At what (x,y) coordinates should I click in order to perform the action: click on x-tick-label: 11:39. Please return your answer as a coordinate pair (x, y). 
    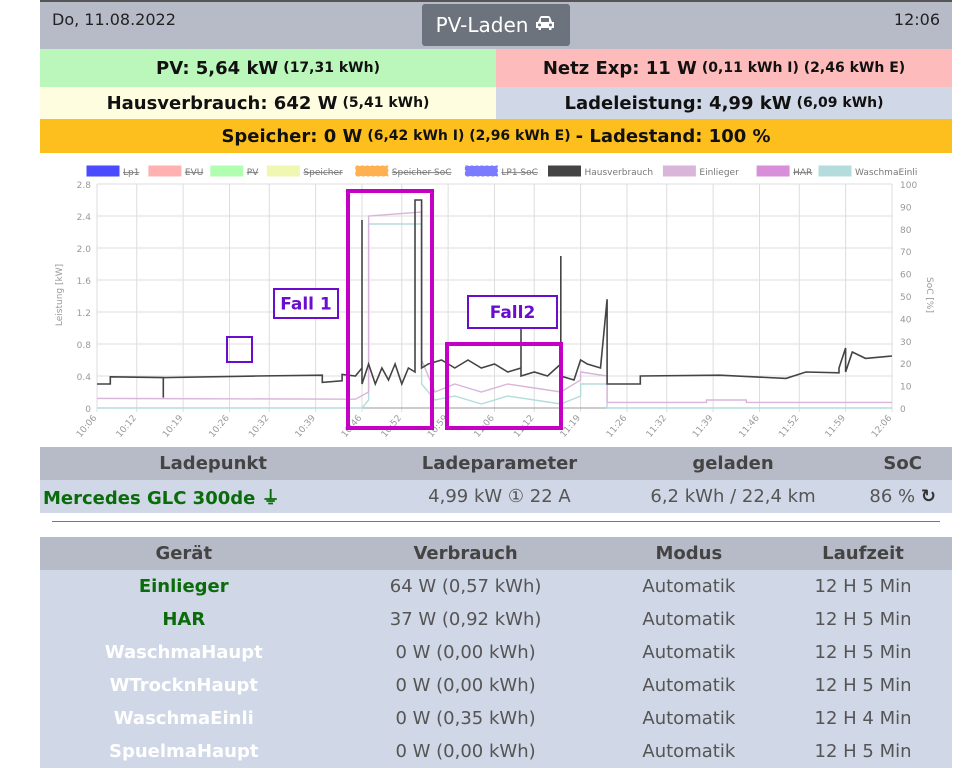
    Looking at the image, I should click on (703, 426).